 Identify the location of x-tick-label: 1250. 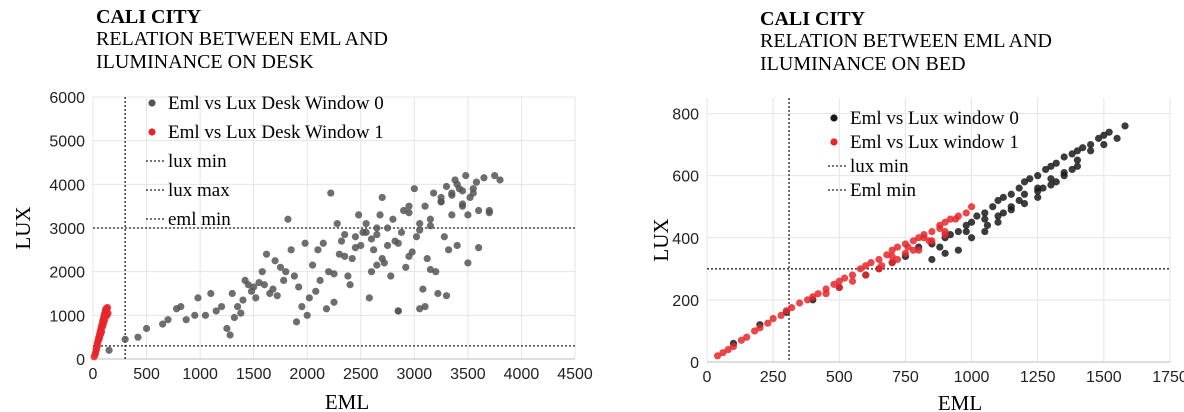
(1038, 377).